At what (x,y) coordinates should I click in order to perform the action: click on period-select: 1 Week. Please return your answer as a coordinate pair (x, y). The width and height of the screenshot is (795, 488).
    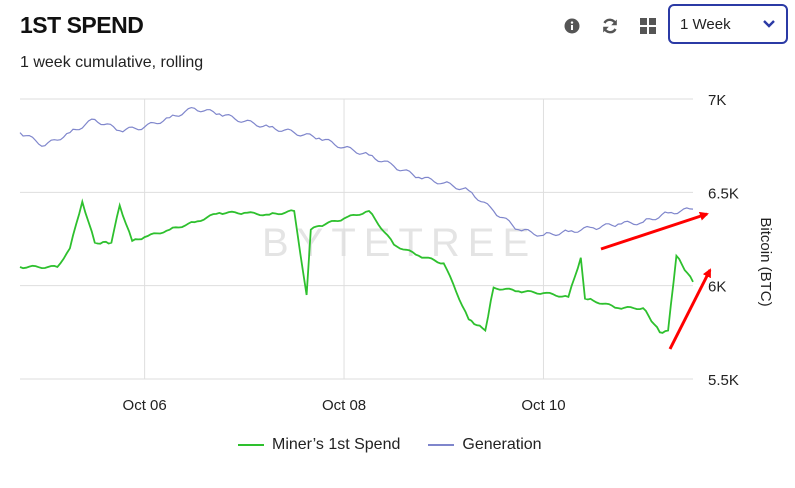
    Looking at the image, I should click on (728, 24).